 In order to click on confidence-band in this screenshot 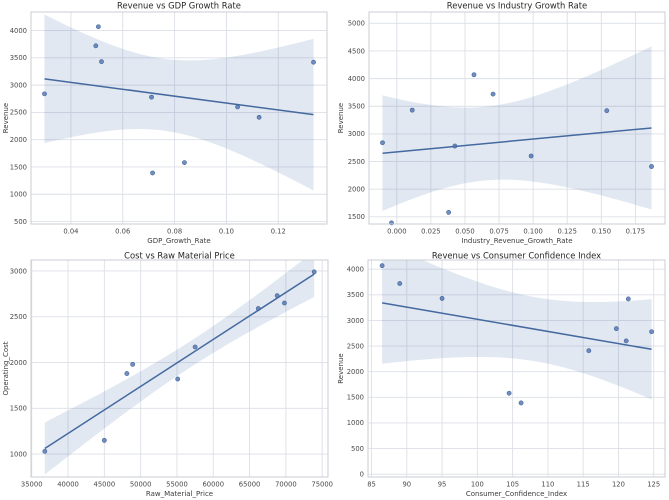, I will do `click(517, 330)`.